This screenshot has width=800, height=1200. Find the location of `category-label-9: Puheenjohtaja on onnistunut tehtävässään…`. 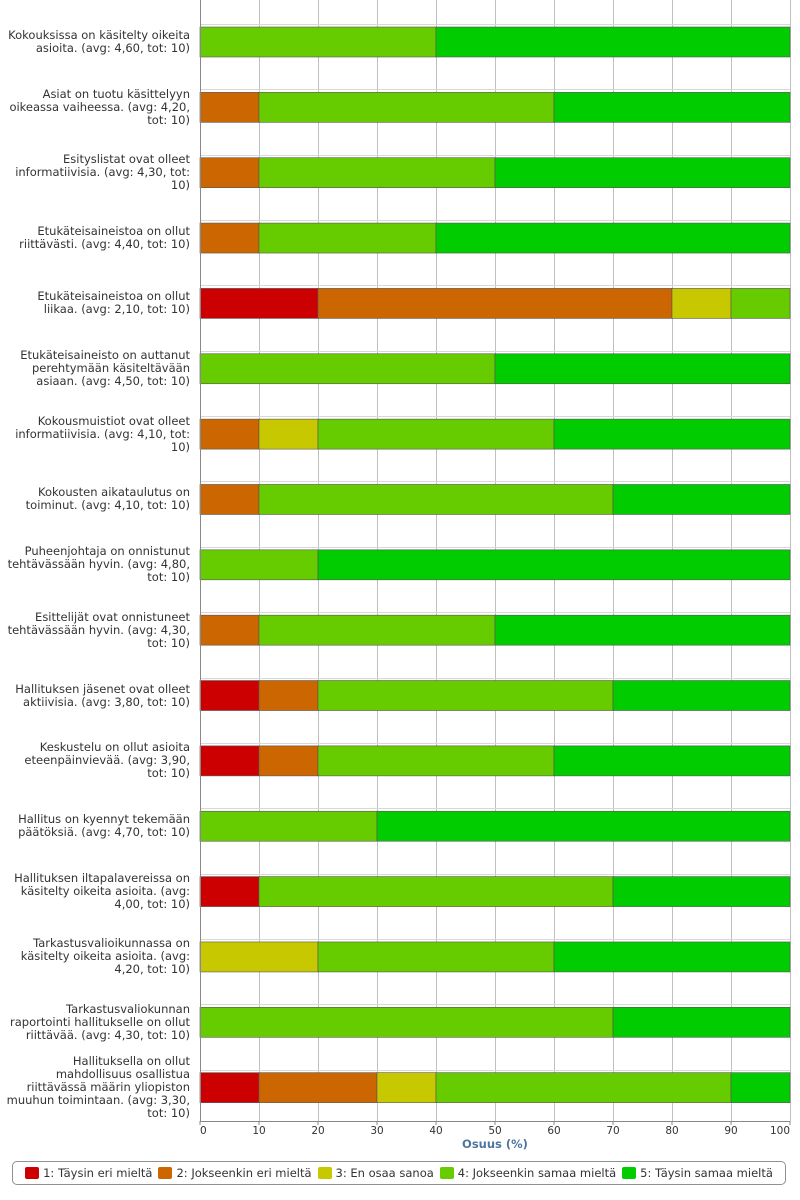

category-label-9: Puheenjohtaja on onnistunut tehtävässään… is located at coordinates (98, 564).